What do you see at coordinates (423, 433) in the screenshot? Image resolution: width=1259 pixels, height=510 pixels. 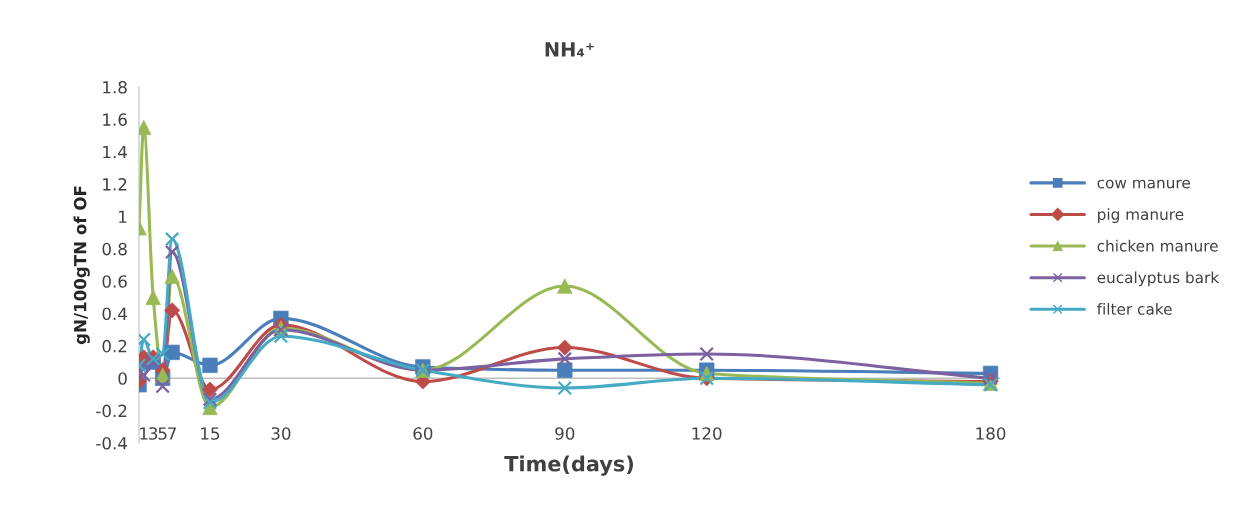 I see `x-tick-label: 60` at bounding box center [423, 433].